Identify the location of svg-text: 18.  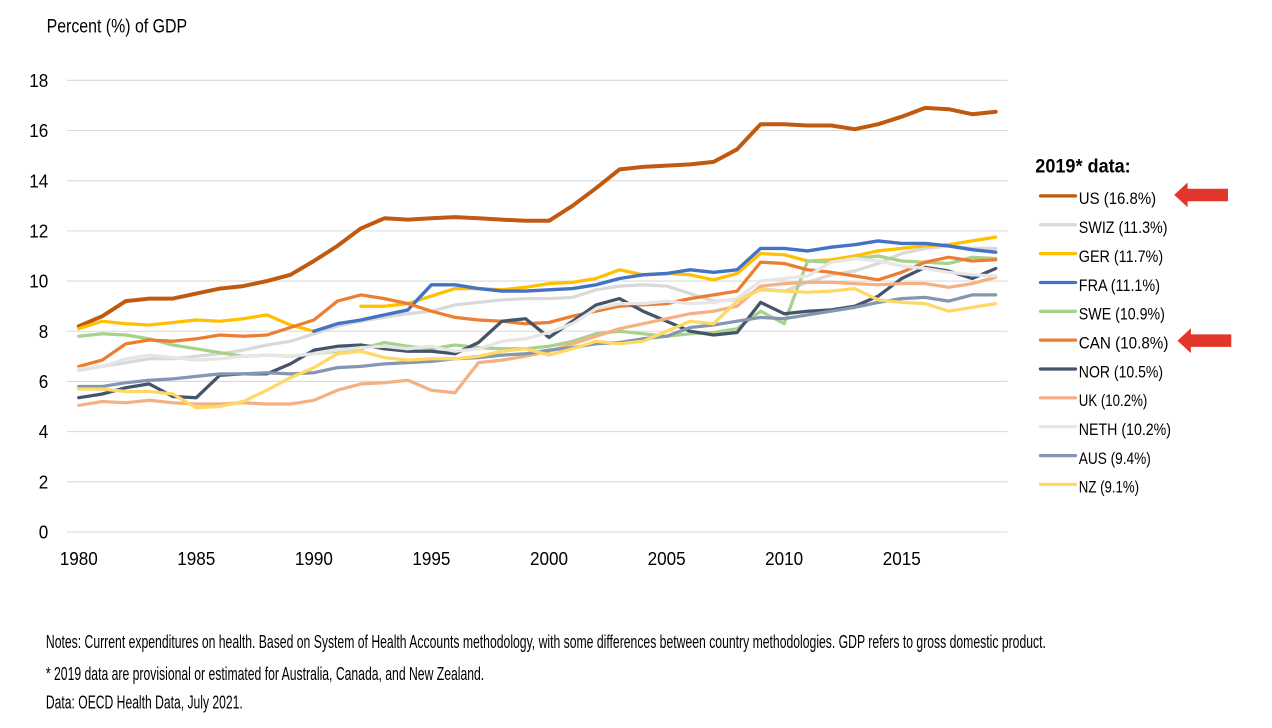
(38, 80).